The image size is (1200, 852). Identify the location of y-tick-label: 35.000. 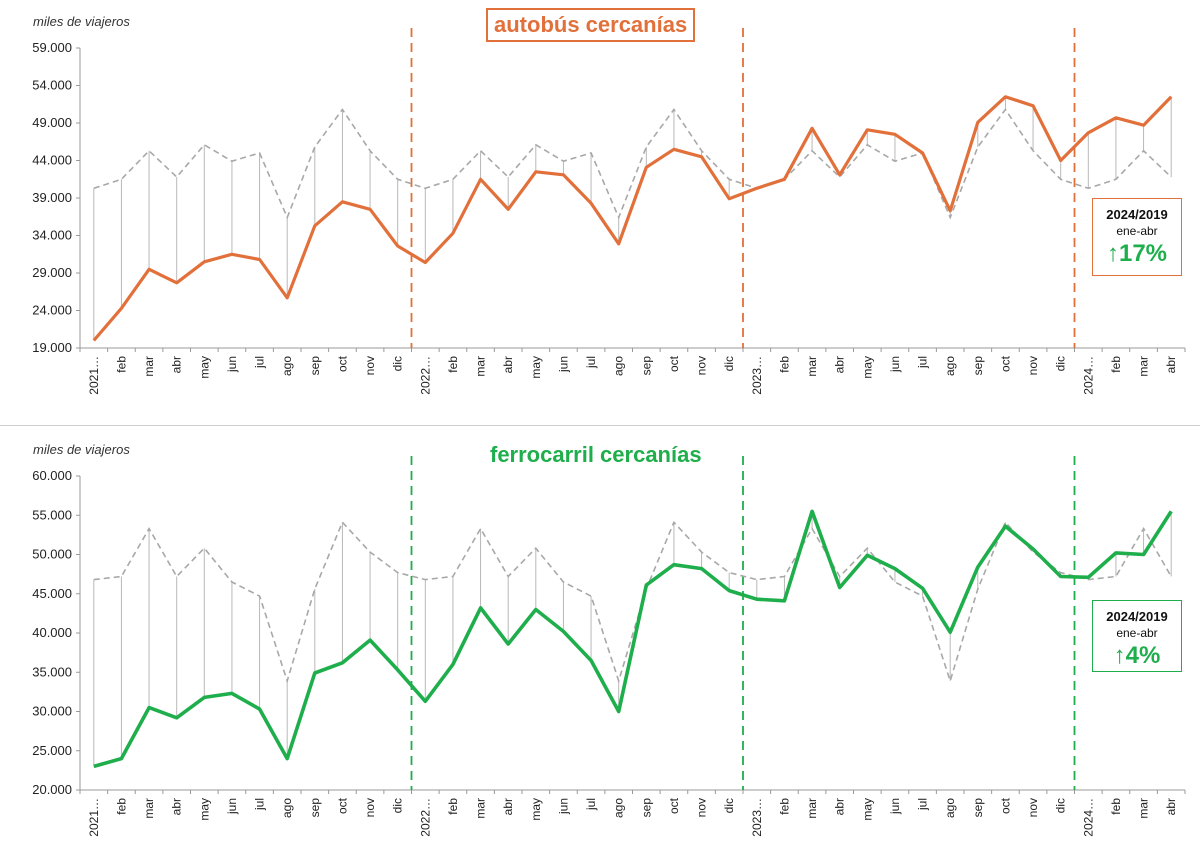
(52, 671).